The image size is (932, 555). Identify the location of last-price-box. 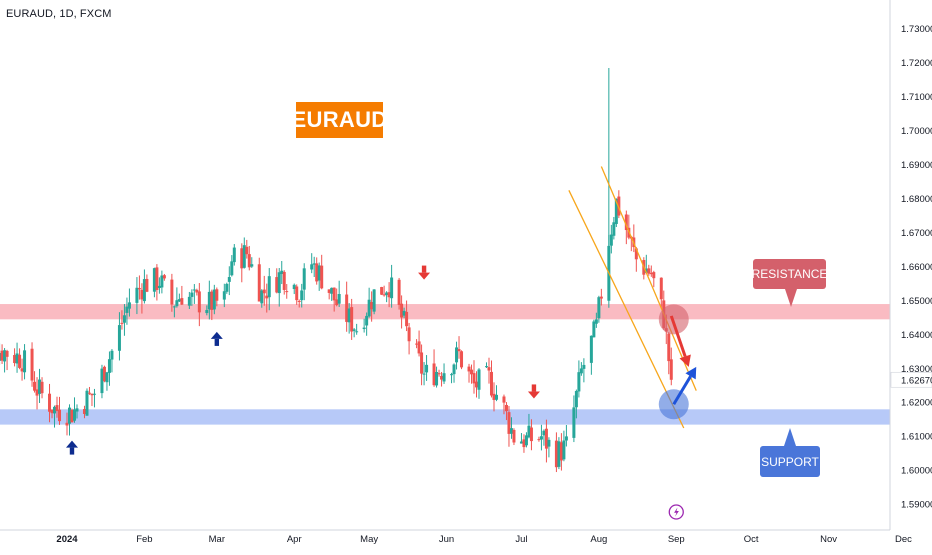
(911, 379).